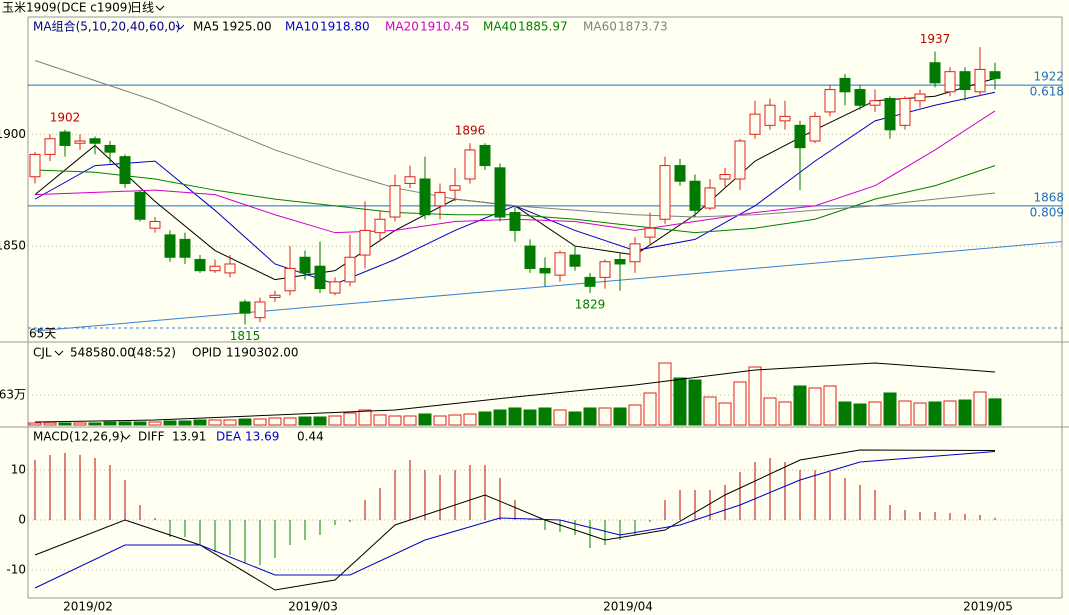  Describe the element at coordinates (345, 27) in the screenshot. I see `legend-value: 1918.80` at that location.